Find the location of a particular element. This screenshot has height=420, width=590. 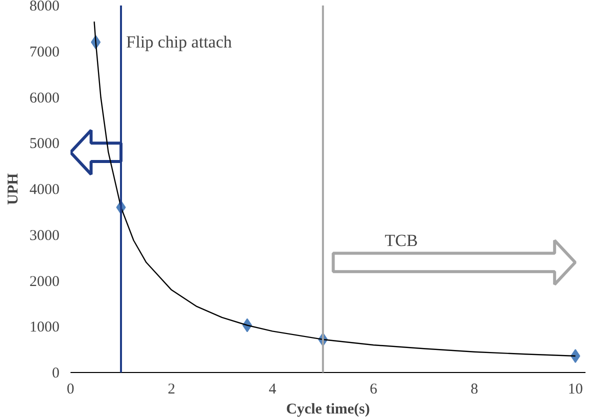

y-tick-label: 2000 is located at coordinates (45, 282).